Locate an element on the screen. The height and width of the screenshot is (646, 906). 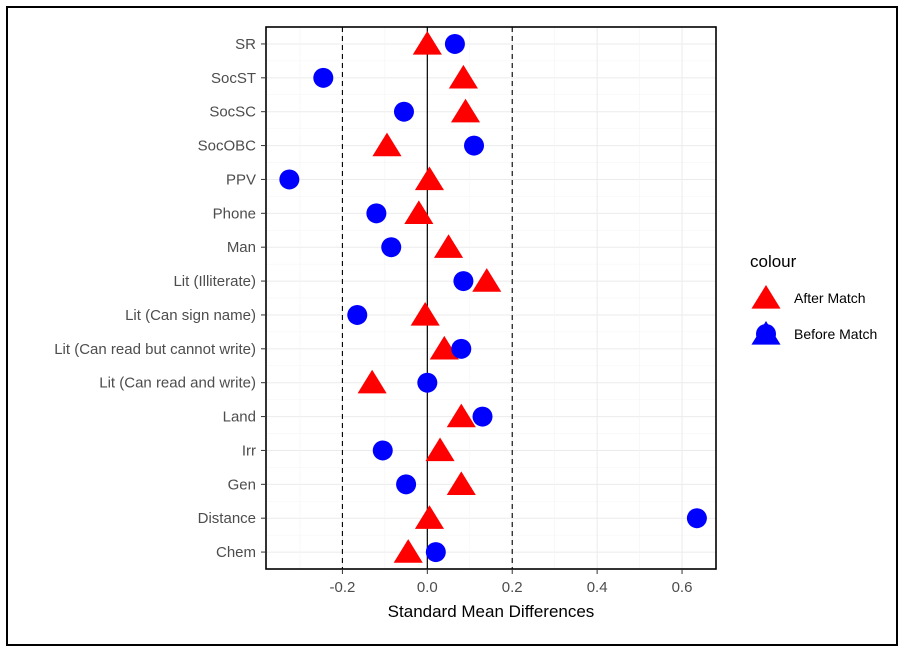
y-tick-label: SocSC is located at coordinates (232, 112).